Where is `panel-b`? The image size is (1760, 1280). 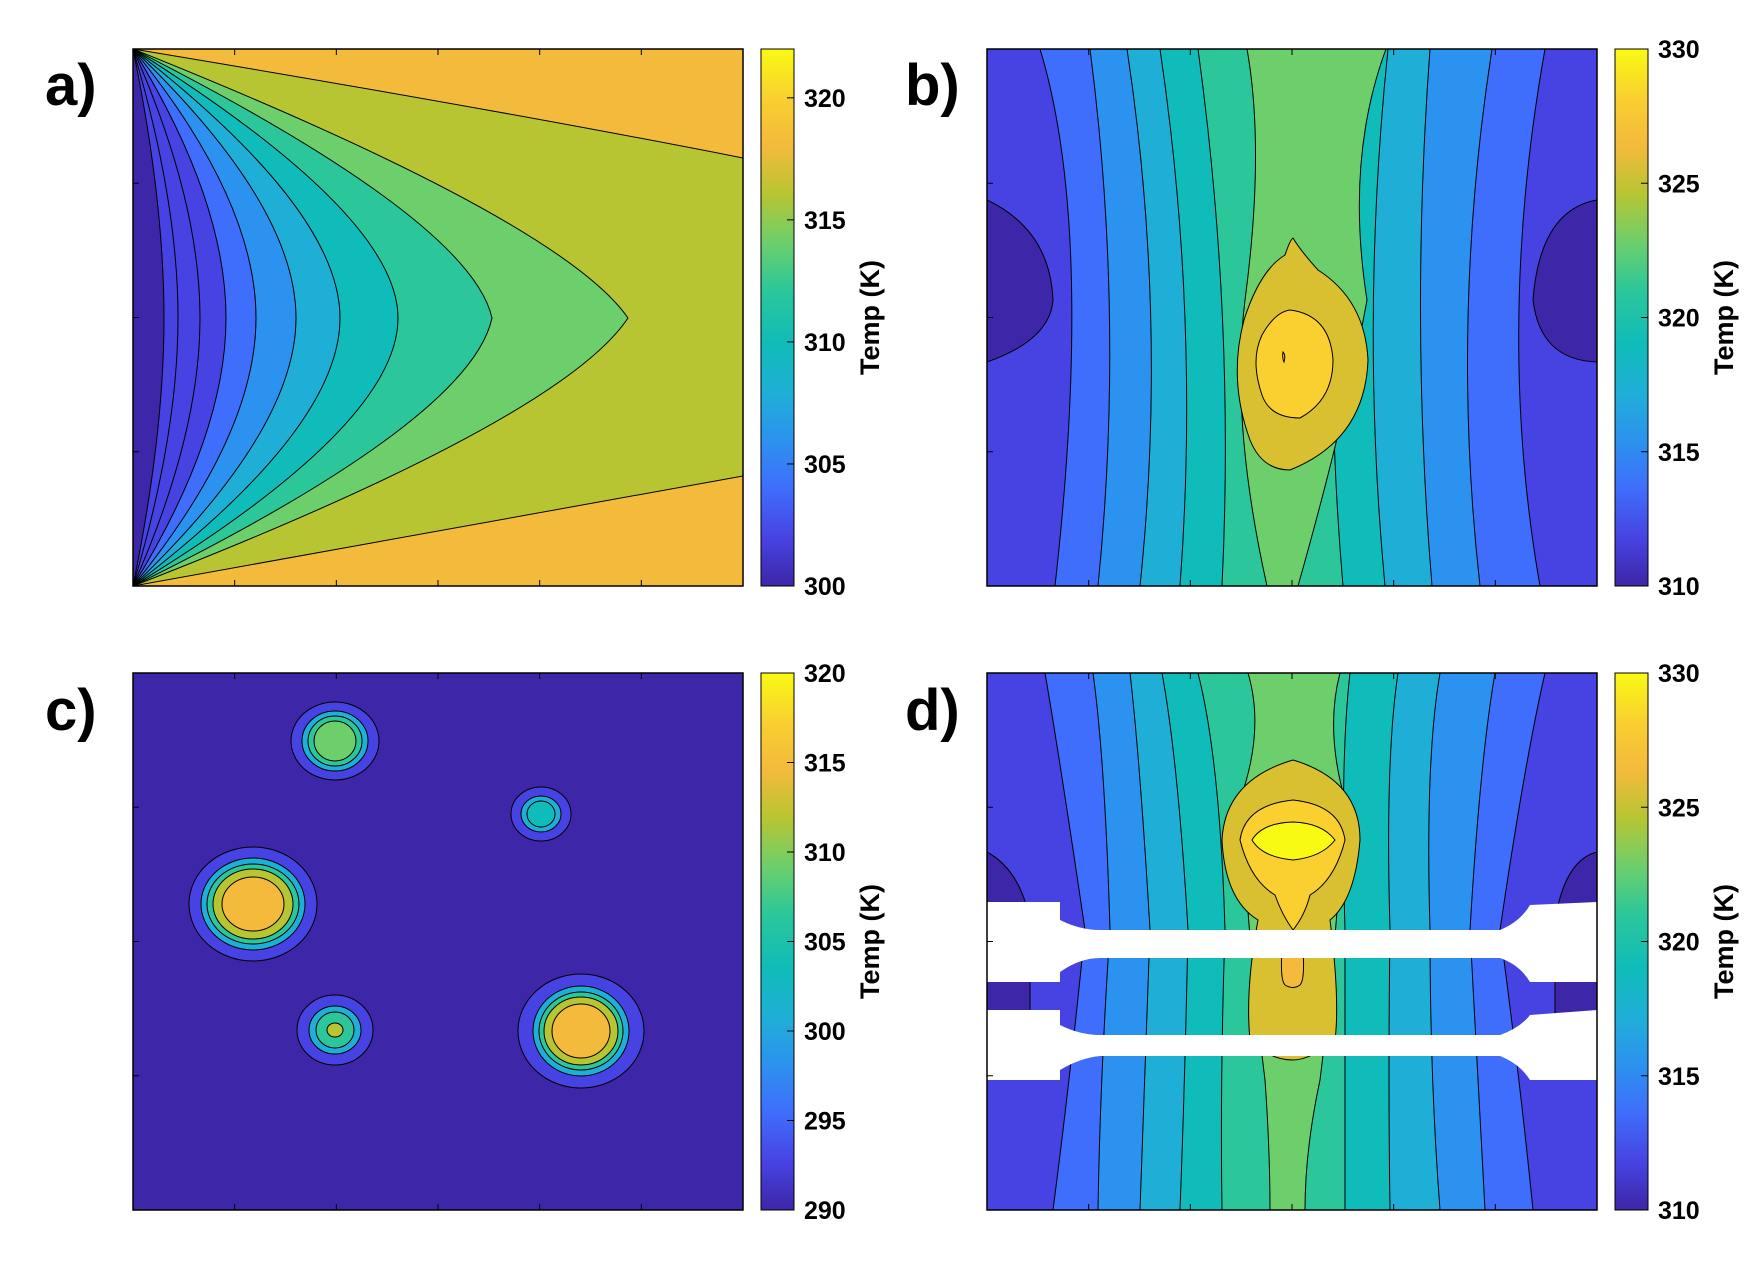 panel-b is located at coordinates (1292, 317).